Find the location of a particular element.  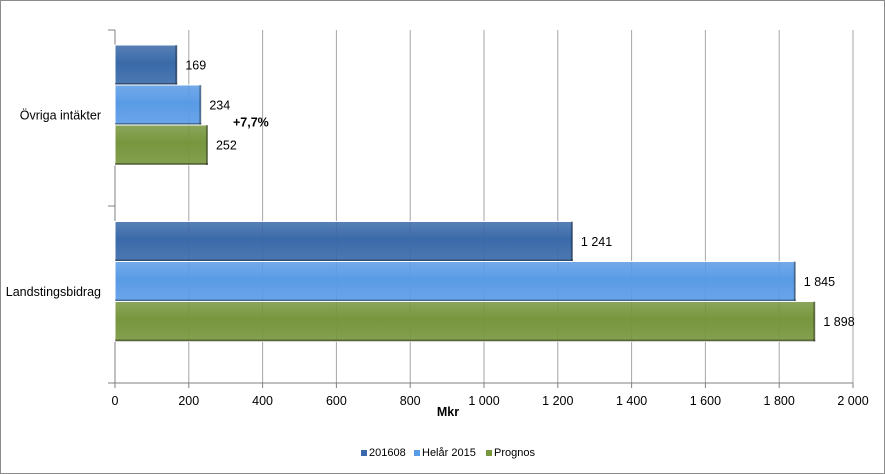

bar-helar-2015-landstingsbidrag is located at coordinates (455, 281).